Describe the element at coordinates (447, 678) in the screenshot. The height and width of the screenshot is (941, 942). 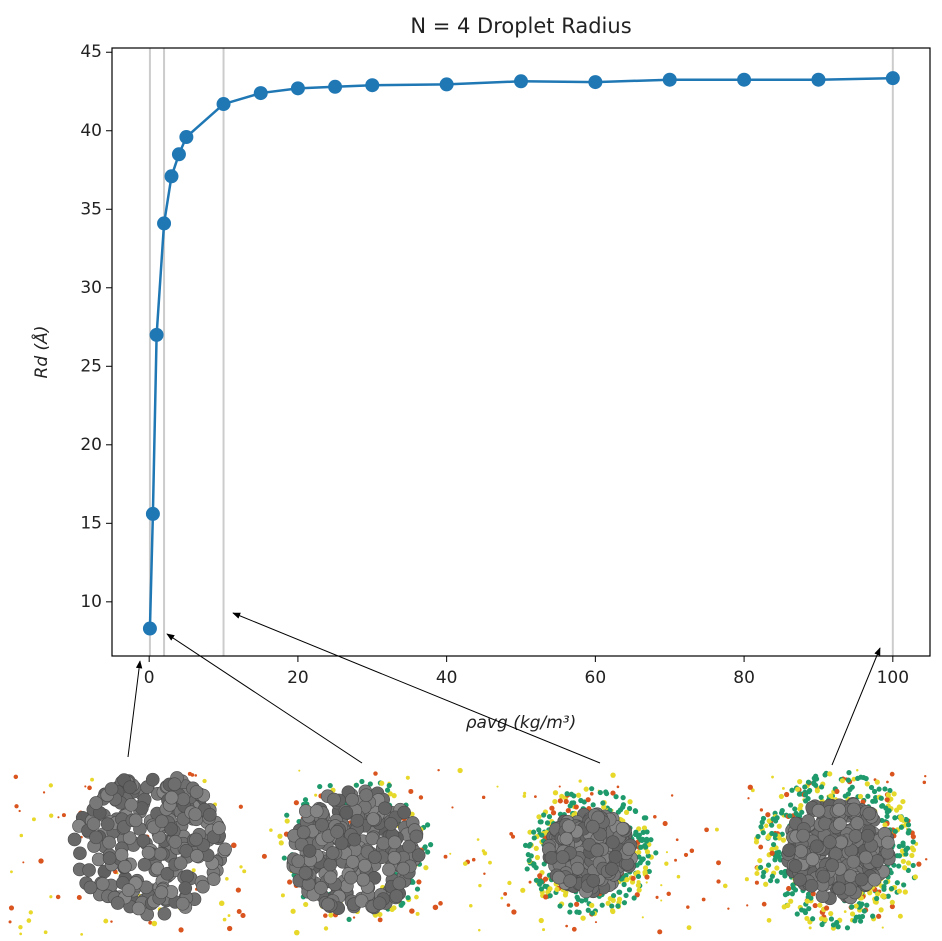
I see `x-tick-label: 40` at that location.